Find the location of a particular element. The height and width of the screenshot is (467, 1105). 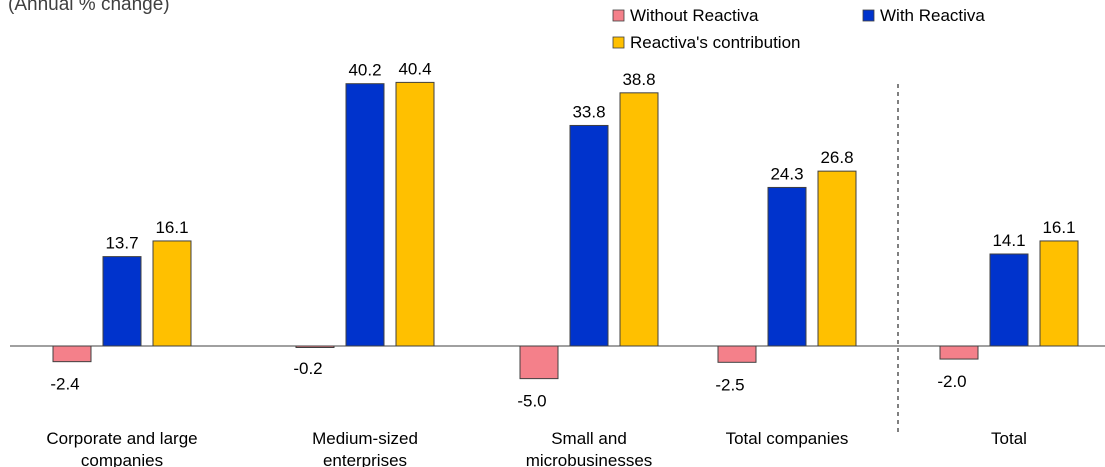

legend-label: With Reactiva is located at coordinates (932, 15).